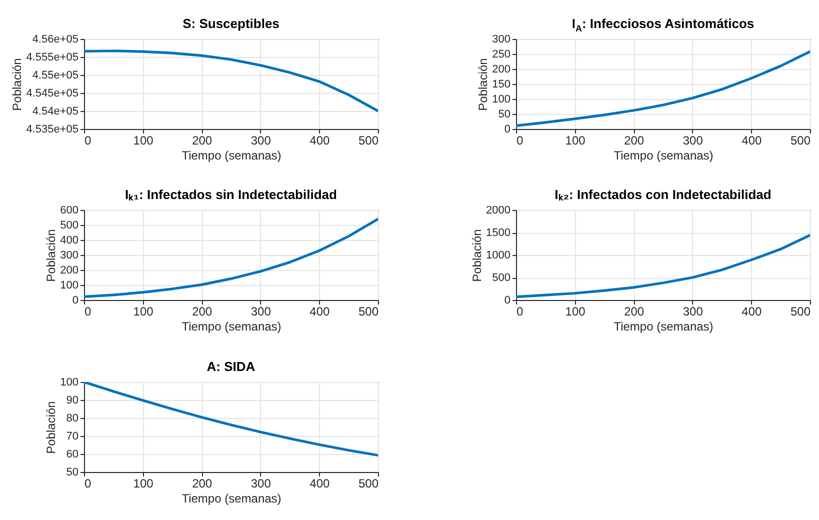  Describe the element at coordinates (498, 210) in the screenshot. I see `y-tick-label: 2000` at that location.